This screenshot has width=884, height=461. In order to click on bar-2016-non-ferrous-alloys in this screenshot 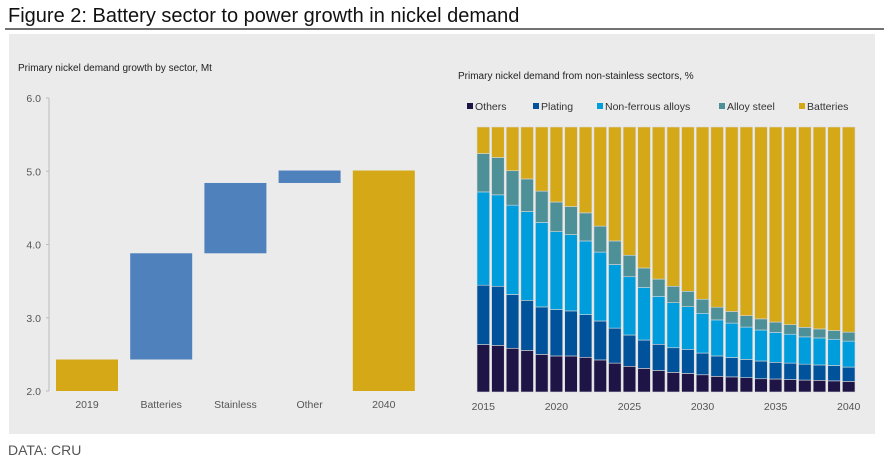, I will do `click(498, 240)`.